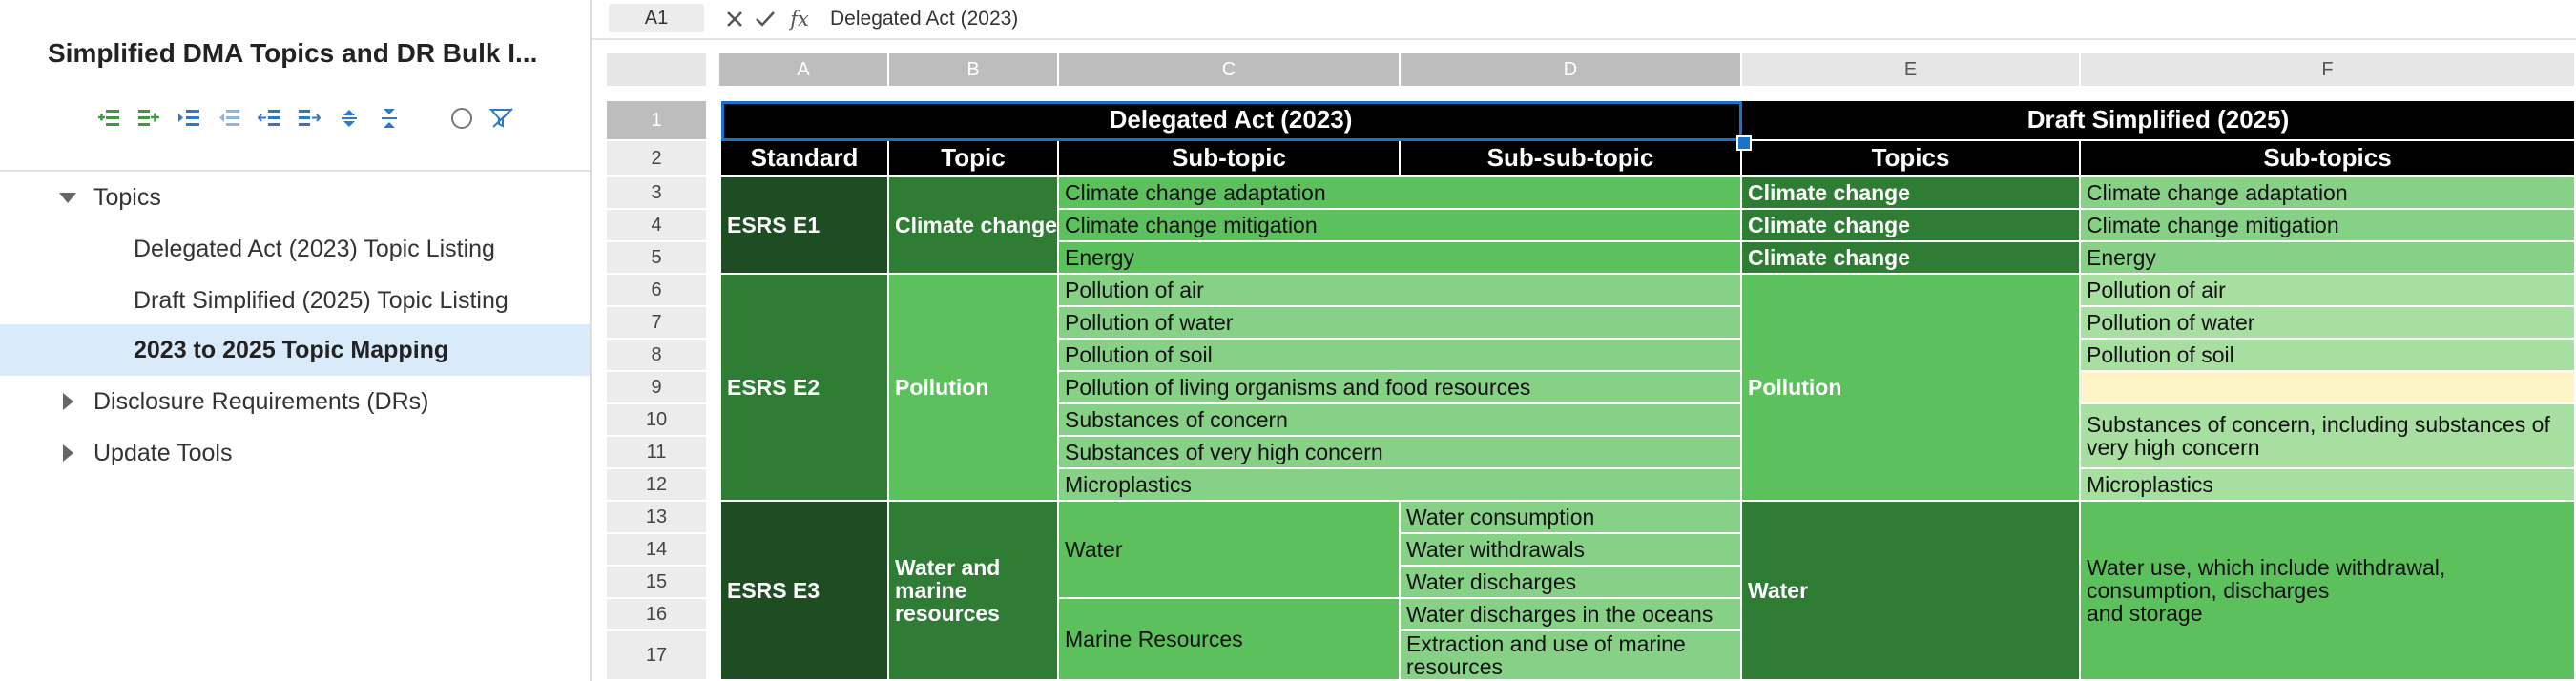 The height and width of the screenshot is (681, 2576). I want to click on cell-c2-subtopic: Sub-topic, so click(1230, 159).